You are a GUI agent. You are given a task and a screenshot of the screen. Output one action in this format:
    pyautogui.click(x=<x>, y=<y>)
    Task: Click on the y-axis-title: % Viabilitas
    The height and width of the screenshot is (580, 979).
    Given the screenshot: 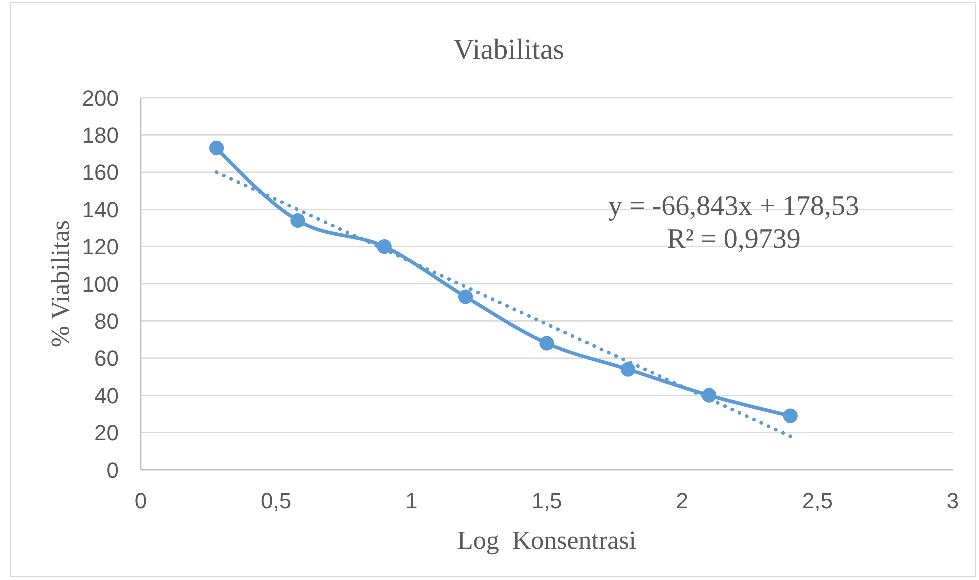 What is the action you would take?
    pyautogui.click(x=60, y=284)
    